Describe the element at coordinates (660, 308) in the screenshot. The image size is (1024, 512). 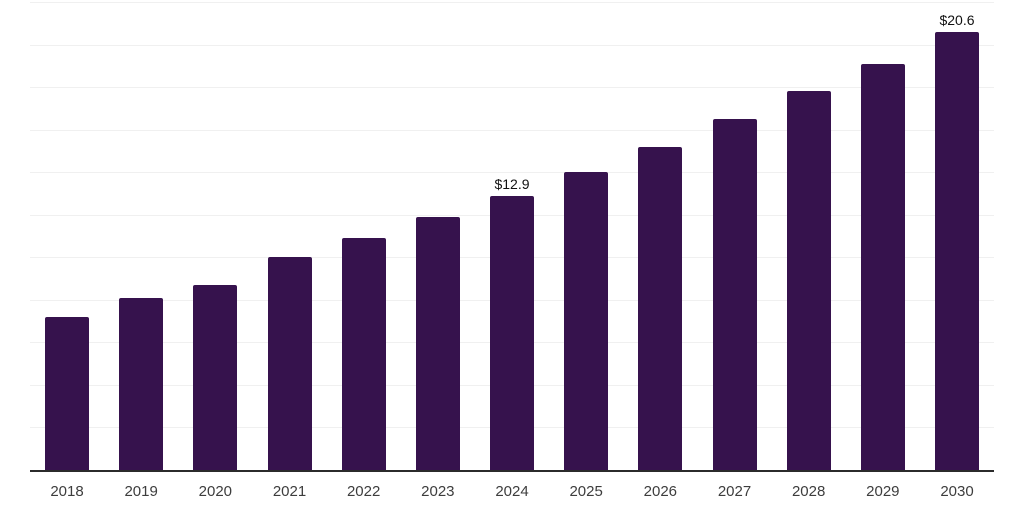
I see `bar-2026` at that location.